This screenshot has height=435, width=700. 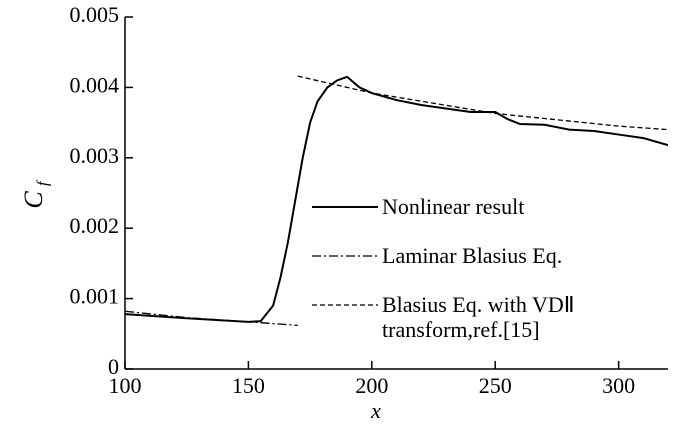 I want to click on y-axis-label-group: C f, so click(x=35, y=194).